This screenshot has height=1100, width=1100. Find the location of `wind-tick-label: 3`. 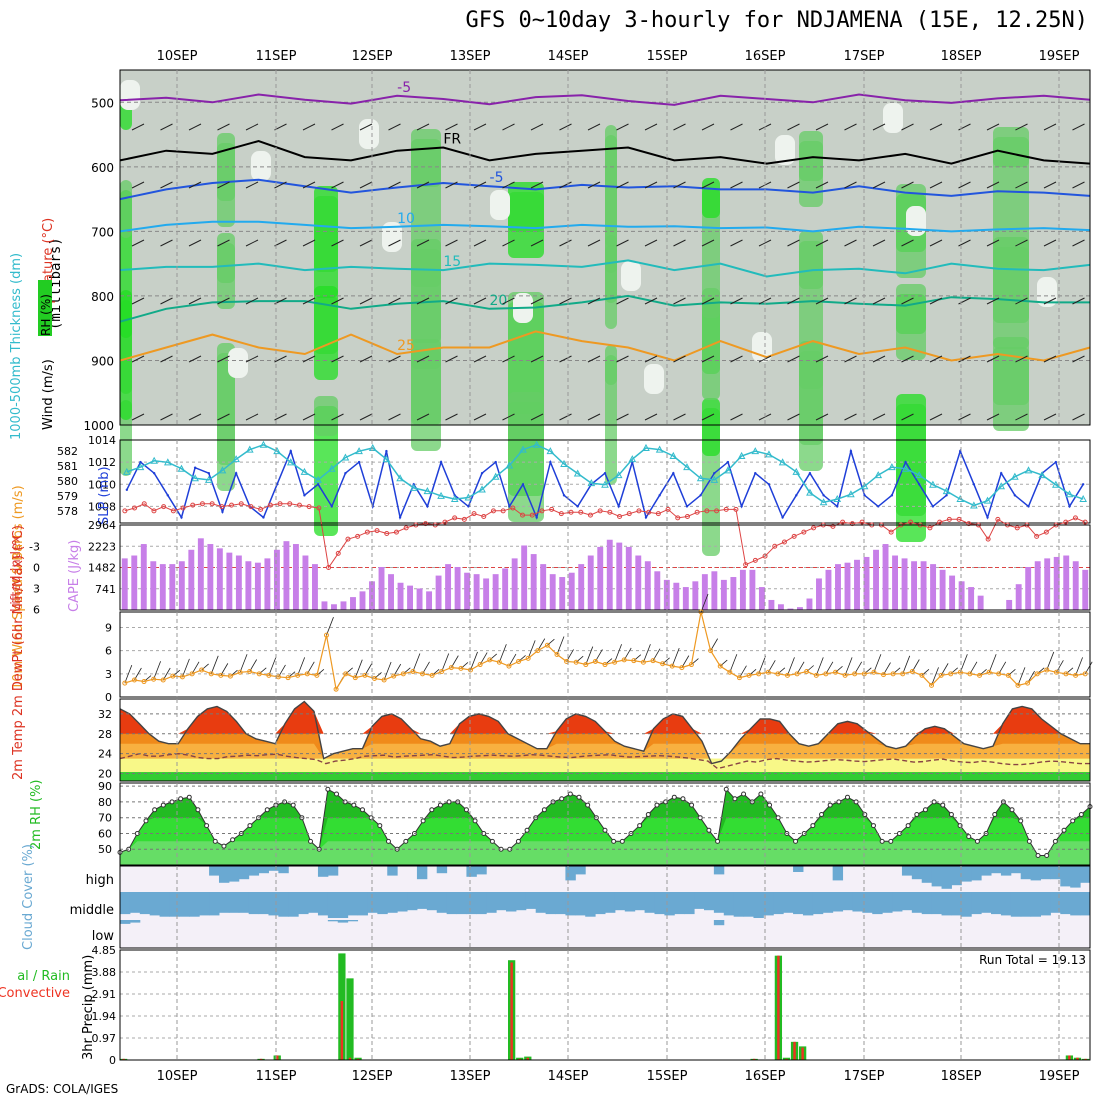

wind-tick-label: 3 is located at coordinates (108, 674).